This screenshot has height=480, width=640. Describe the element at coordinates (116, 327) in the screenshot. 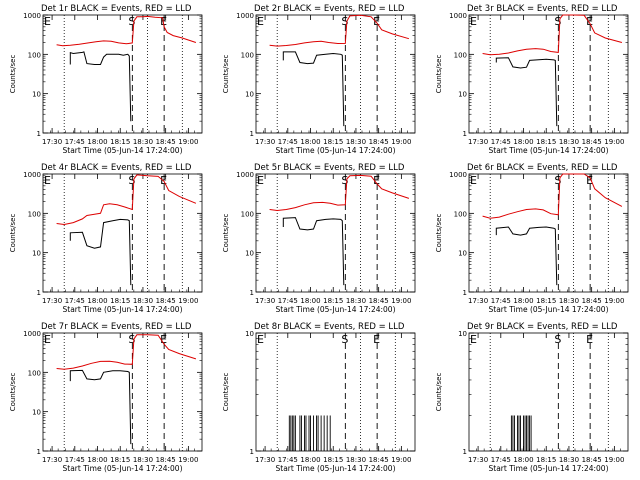

I see `panel-title: Det 7r BLACK = Events, RED = LLD` at that location.